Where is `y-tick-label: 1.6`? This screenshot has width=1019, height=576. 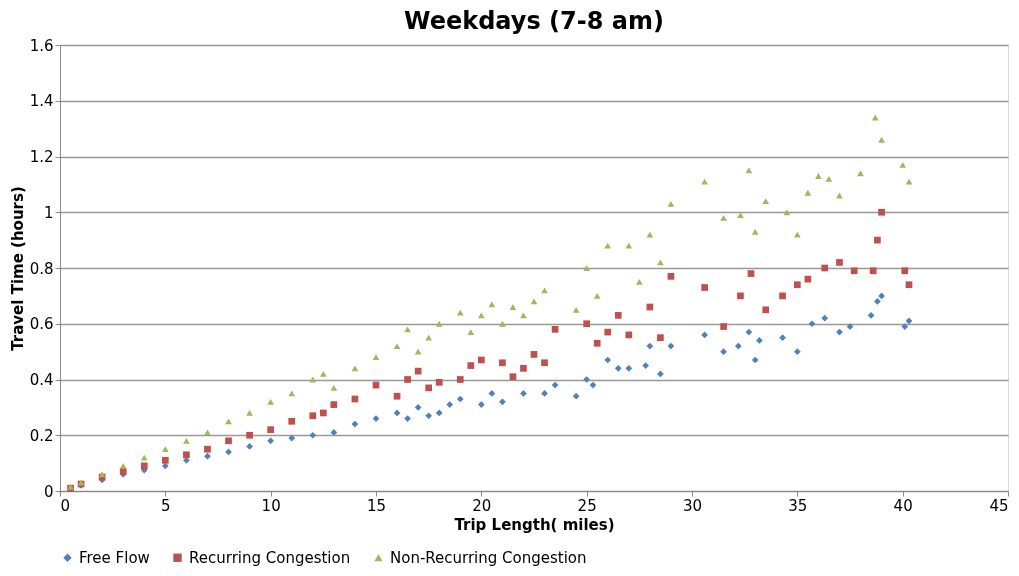 y-tick-label: 1.6 is located at coordinates (41, 45).